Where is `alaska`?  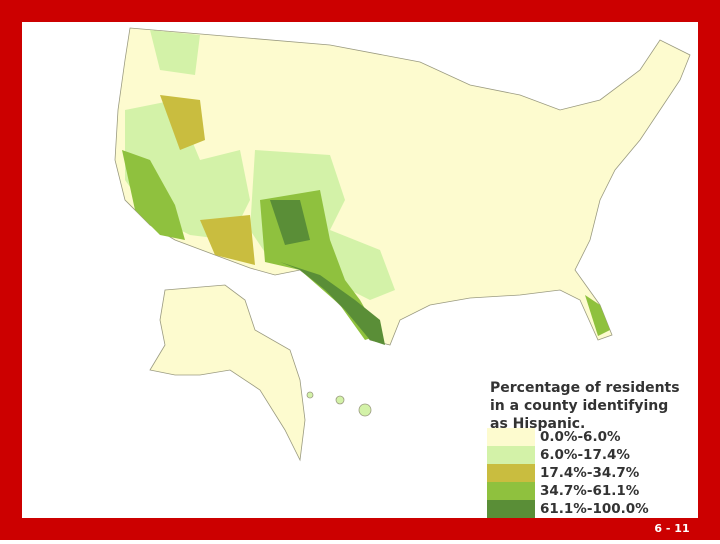 alaska is located at coordinates (227, 373).